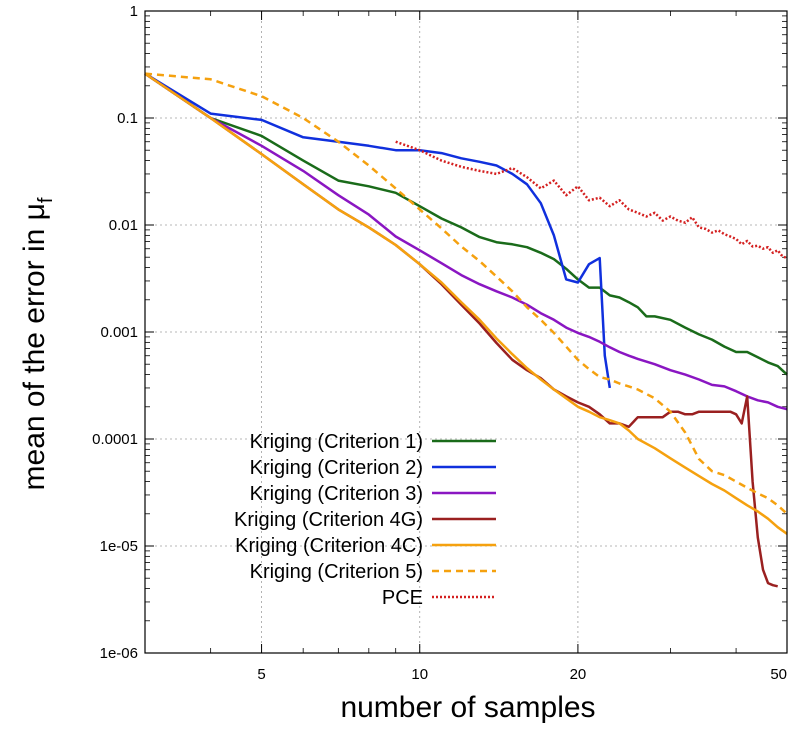  What do you see at coordinates (134, 11) in the screenshot?
I see `y-tick-label: 1` at bounding box center [134, 11].